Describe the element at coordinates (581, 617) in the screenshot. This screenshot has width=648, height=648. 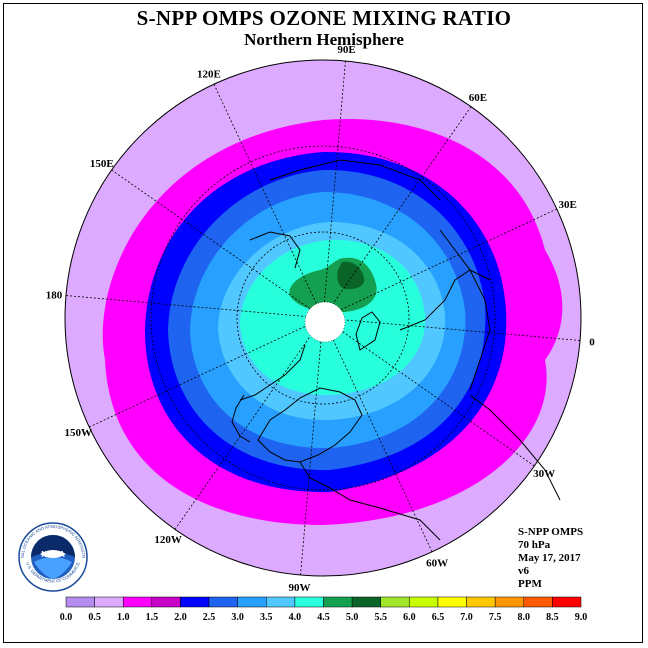
I see `colorbar-tick-label: 9.0` at that location.